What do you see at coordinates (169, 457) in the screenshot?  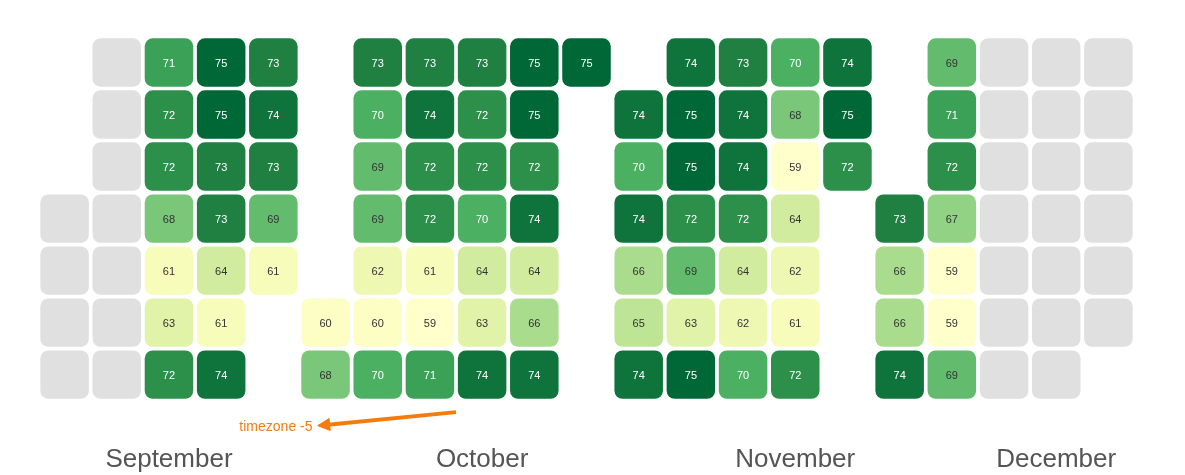 I see `x-tick-label: September` at bounding box center [169, 457].